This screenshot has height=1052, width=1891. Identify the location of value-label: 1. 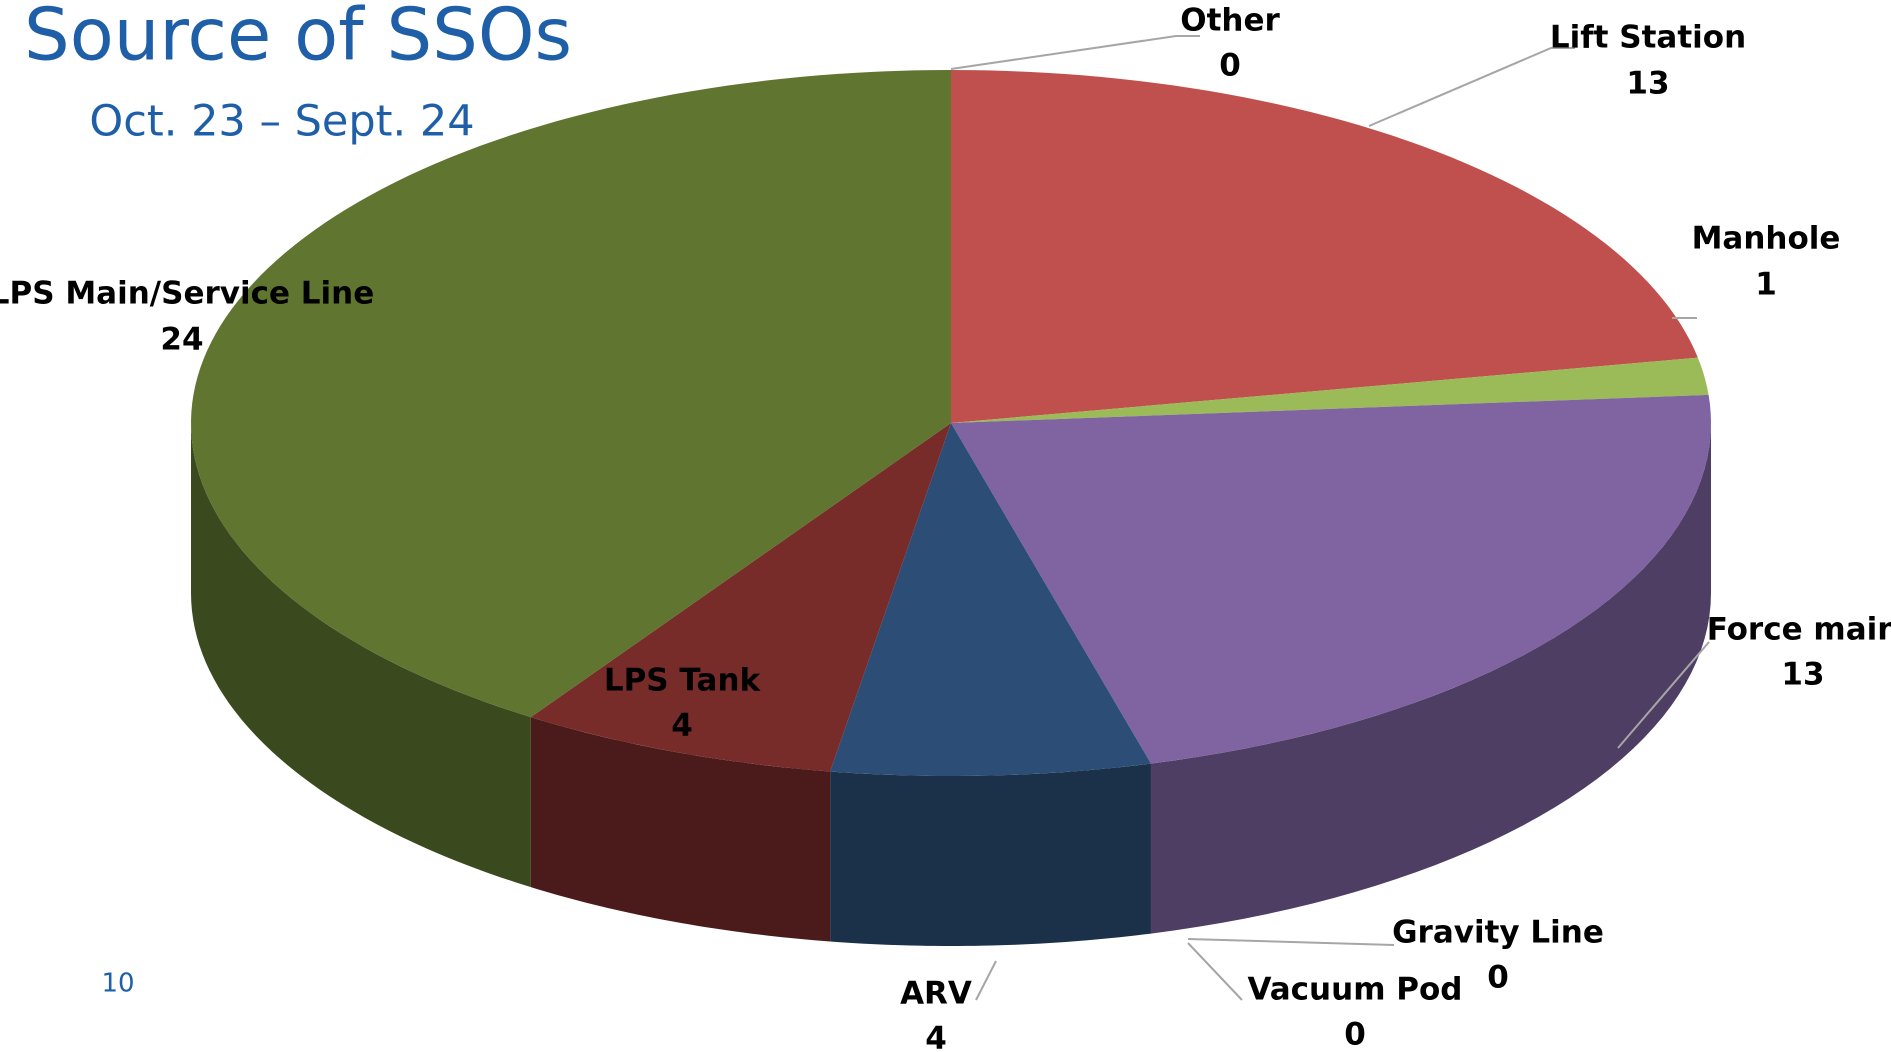
(1766, 285).